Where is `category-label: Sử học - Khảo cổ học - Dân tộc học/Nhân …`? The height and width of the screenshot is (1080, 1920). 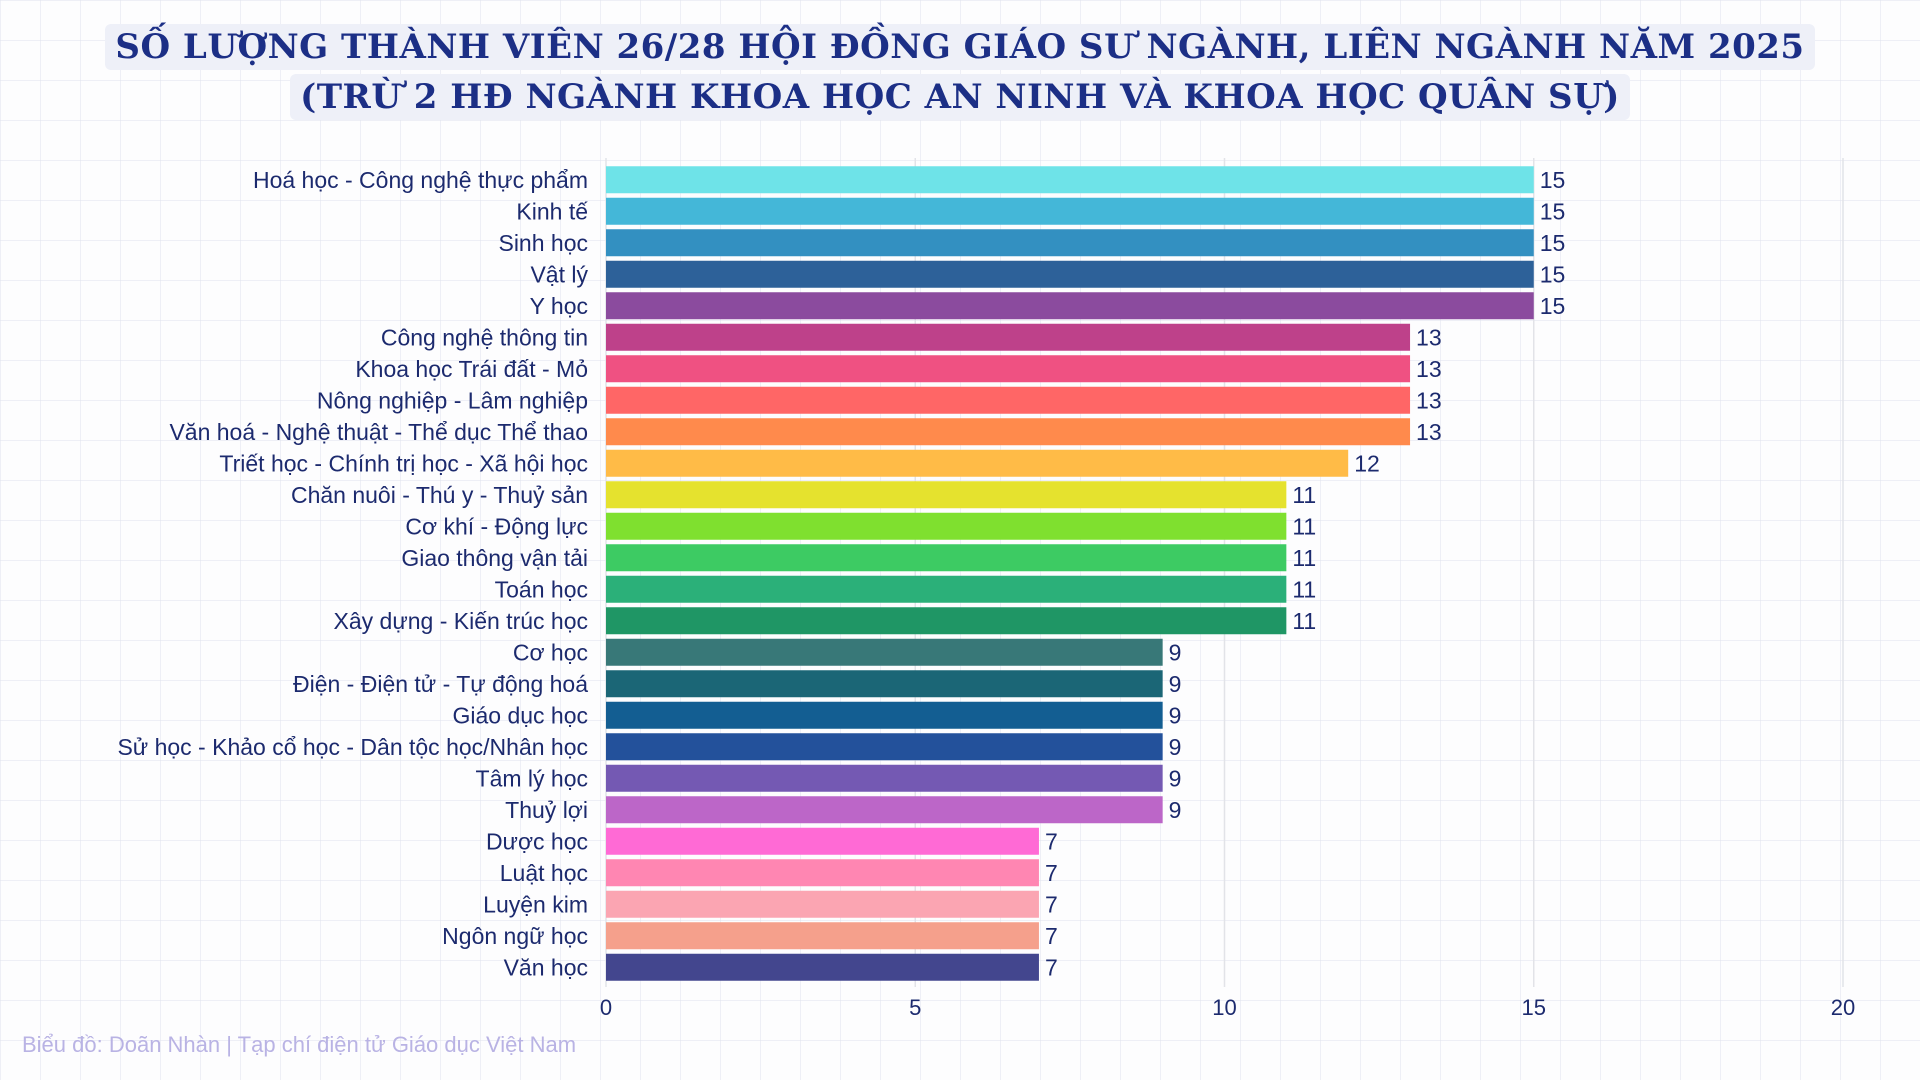 category-label: Sử học - Khảo cổ học - Dân tộc học/Nhân … is located at coordinates (352, 747).